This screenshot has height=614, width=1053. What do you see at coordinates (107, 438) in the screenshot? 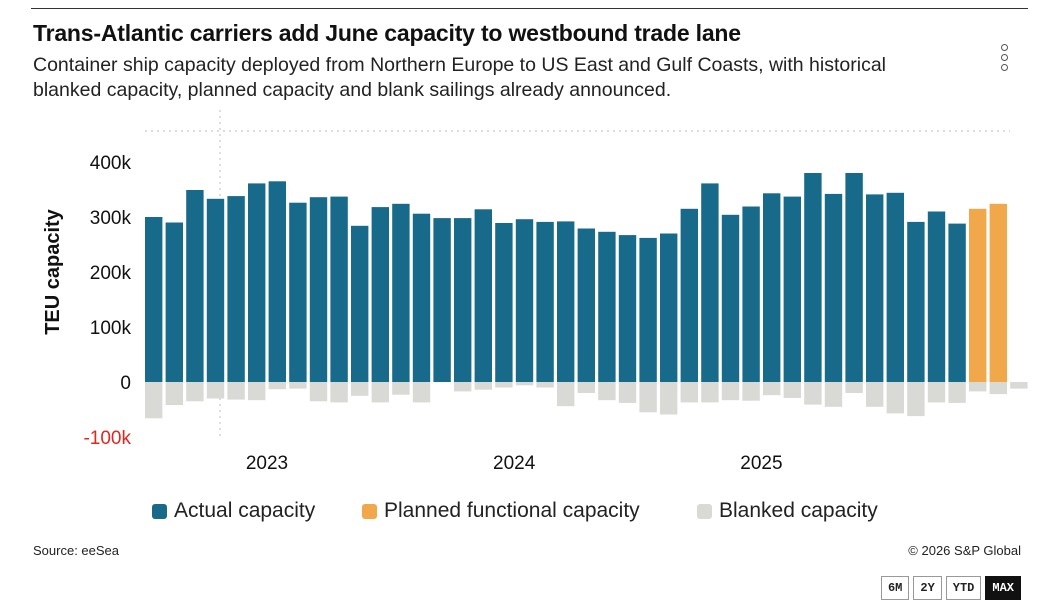
I see `y-tick-label: -100k` at bounding box center [107, 438].